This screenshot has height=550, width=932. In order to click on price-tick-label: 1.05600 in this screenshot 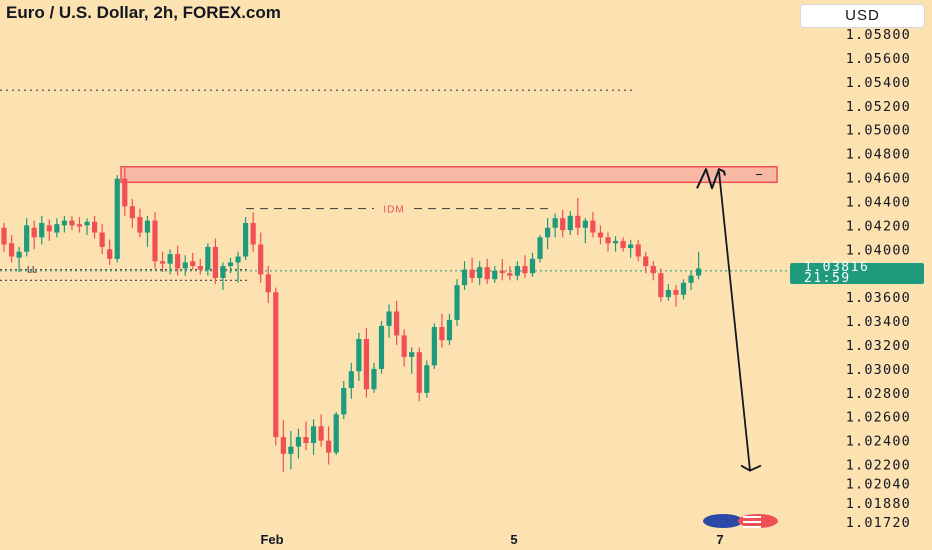, I will do `click(878, 59)`.